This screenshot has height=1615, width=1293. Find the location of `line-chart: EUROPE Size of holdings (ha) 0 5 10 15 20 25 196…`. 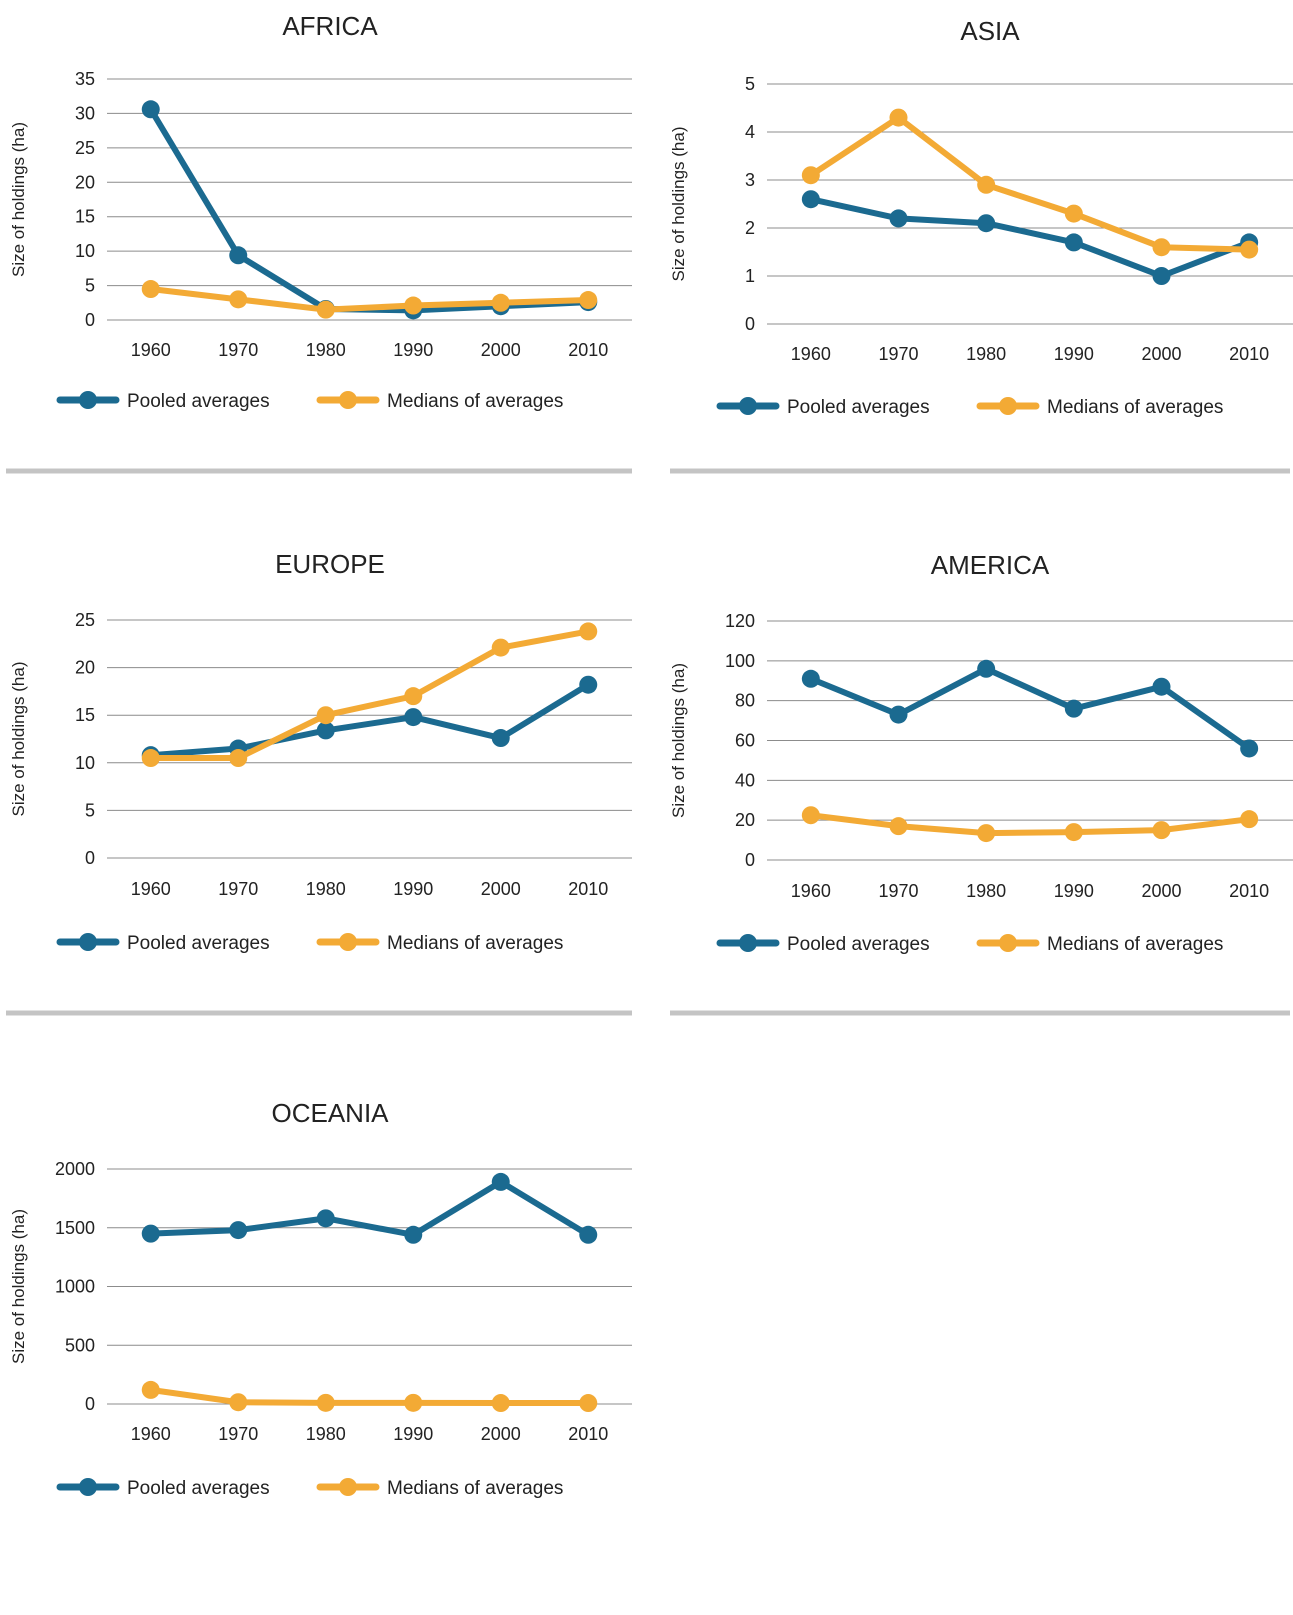

line-chart: EUROPE Size of holdings (ha) 0 5 10 15 20 25 196… is located at coordinates (319, 782).